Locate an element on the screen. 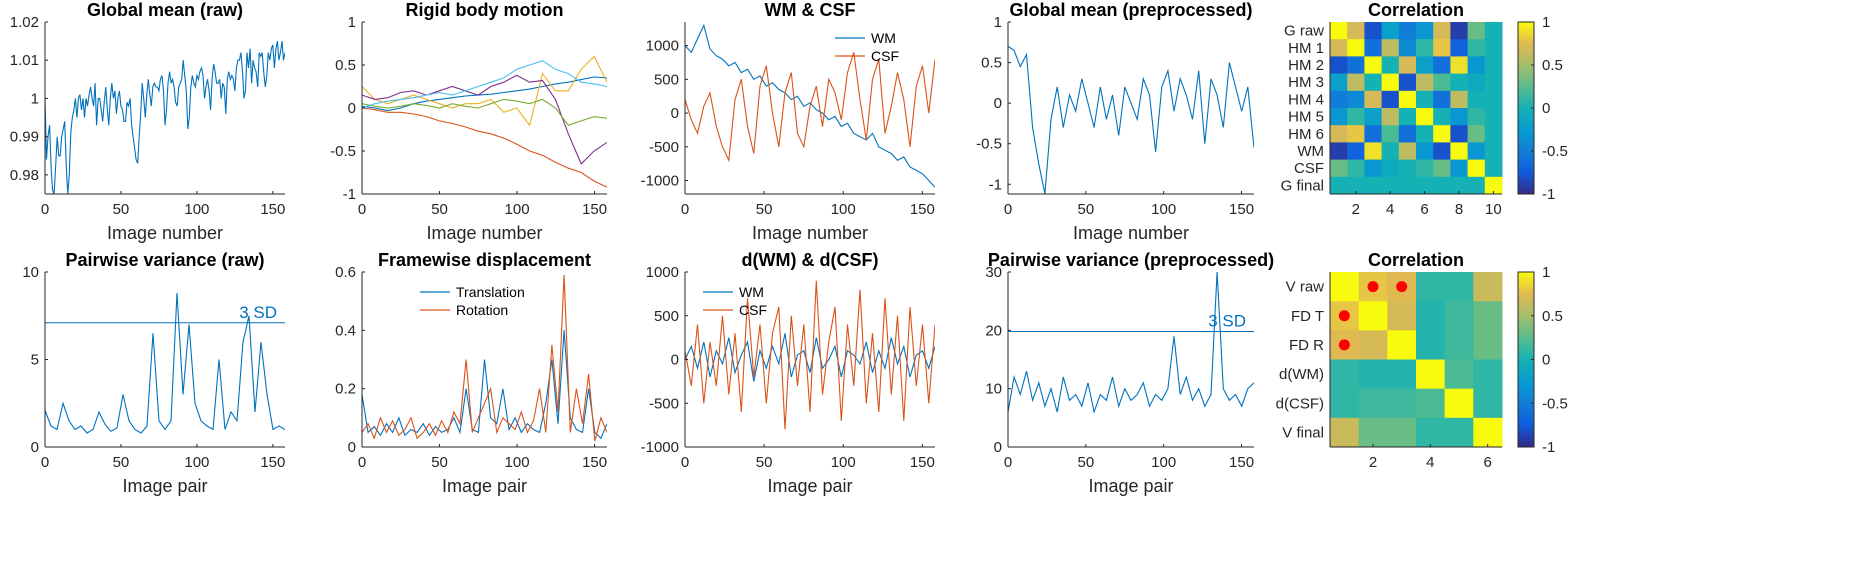 The width and height of the screenshot is (1850, 586). row-label: WM is located at coordinates (1310, 151).